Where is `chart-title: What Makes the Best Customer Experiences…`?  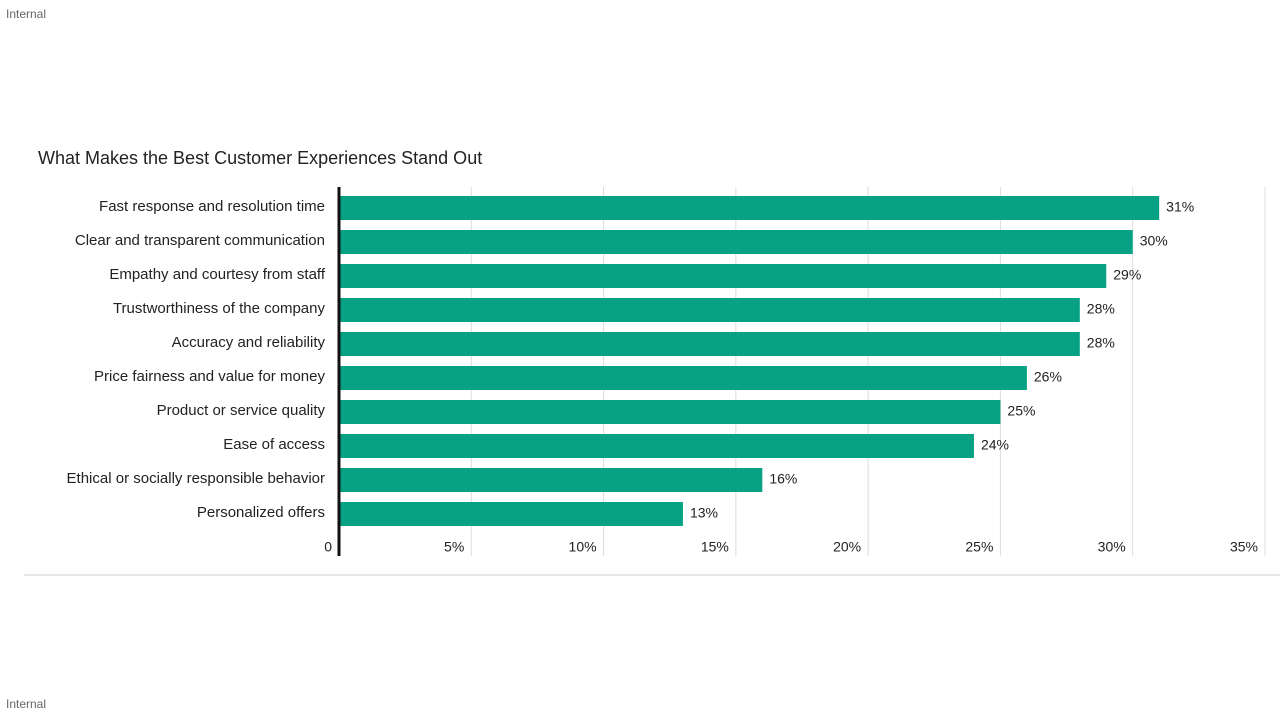
chart-title: What Makes the Best Customer Experiences… is located at coordinates (260, 158).